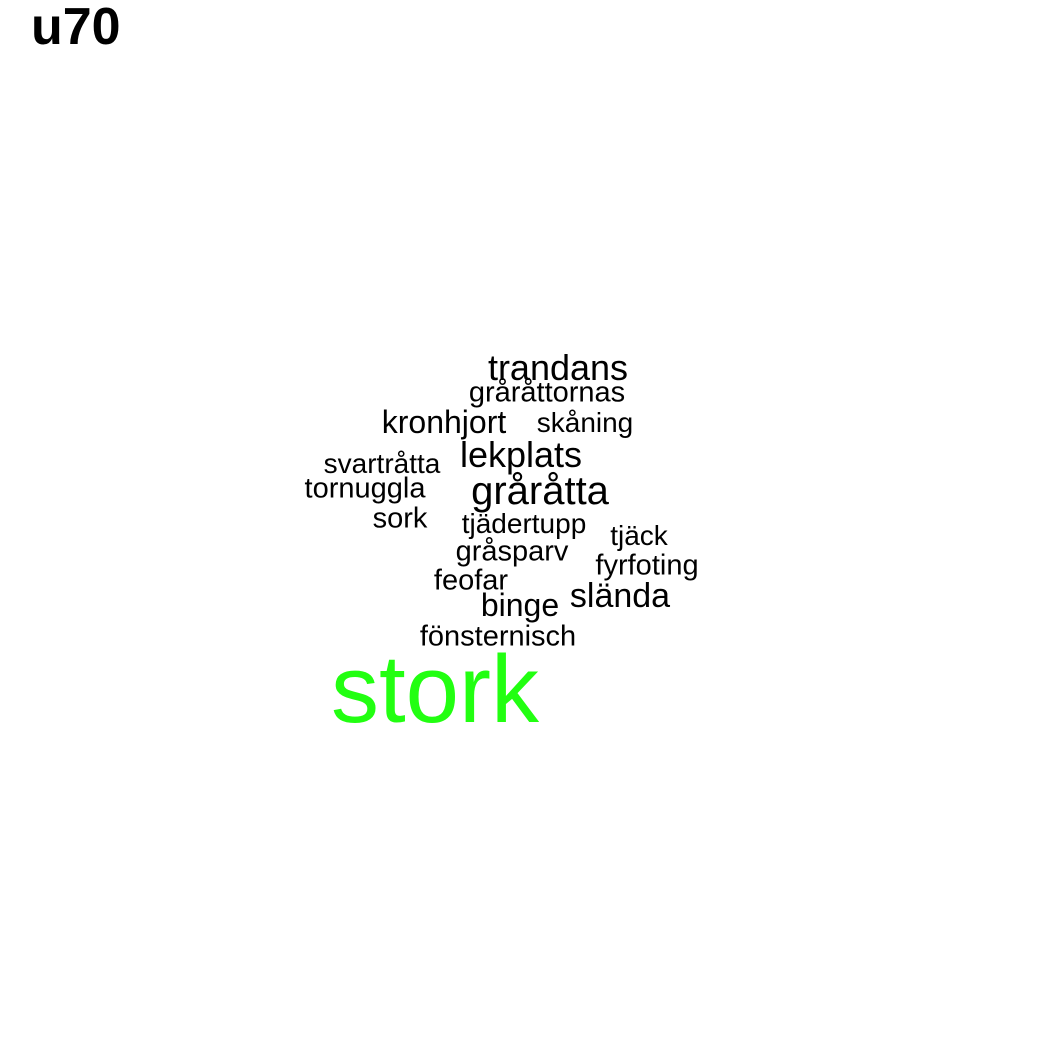 The width and height of the screenshot is (1050, 1050). Describe the element at coordinates (540, 491) in the screenshot. I see `word-graratta: gråråtta` at that location.